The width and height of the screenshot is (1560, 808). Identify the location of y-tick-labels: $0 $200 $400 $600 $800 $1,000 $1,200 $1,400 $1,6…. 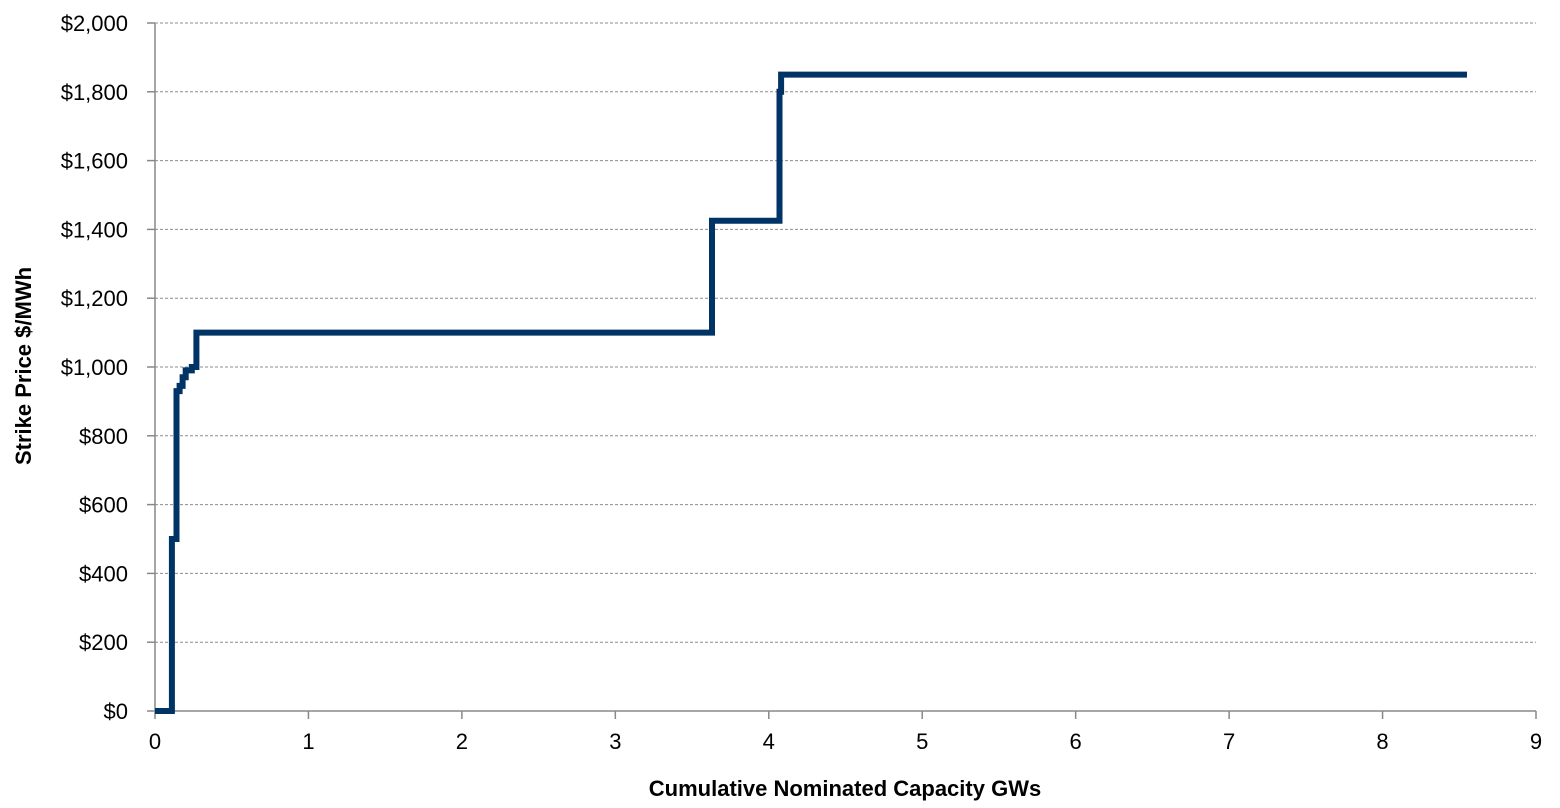
(94, 367).